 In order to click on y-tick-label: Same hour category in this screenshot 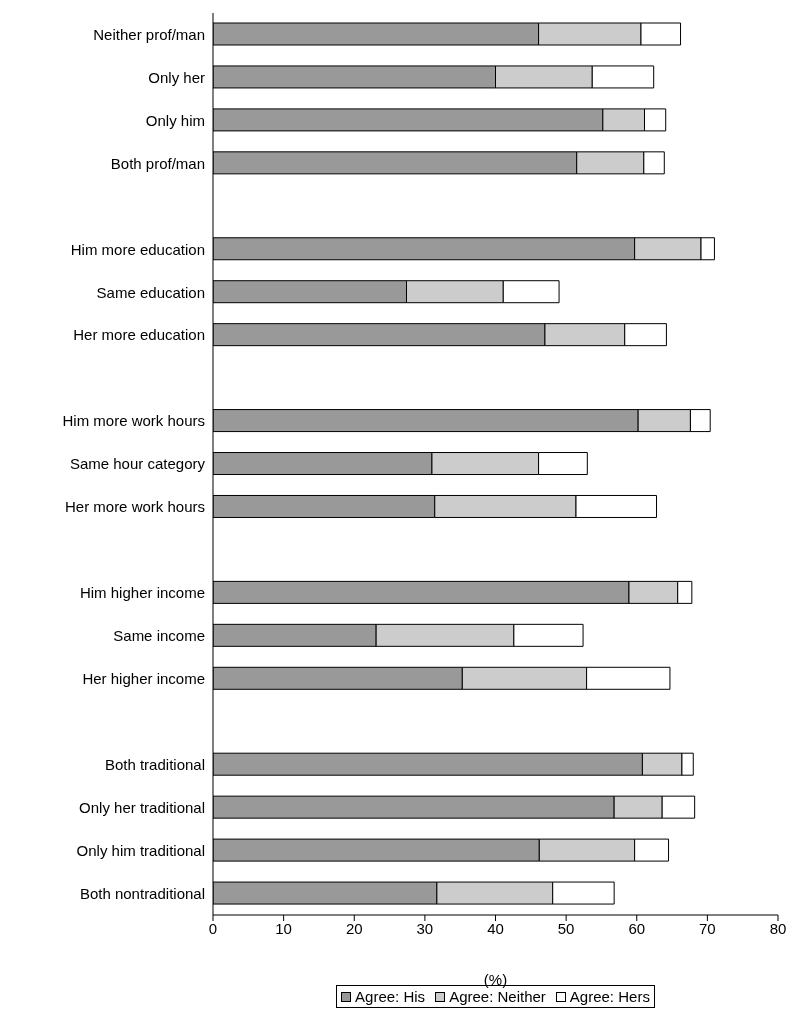, I will do `click(137, 464)`.